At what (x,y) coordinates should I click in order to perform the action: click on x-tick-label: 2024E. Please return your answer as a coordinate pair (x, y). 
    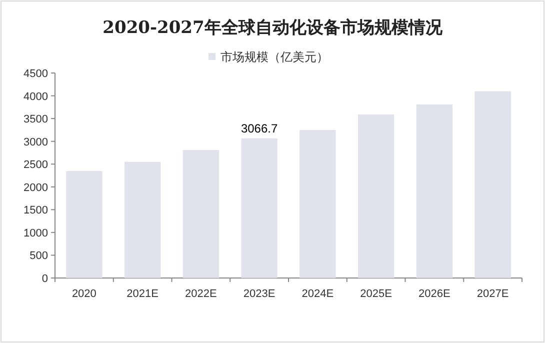
    Looking at the image, I should click on (318, 294).